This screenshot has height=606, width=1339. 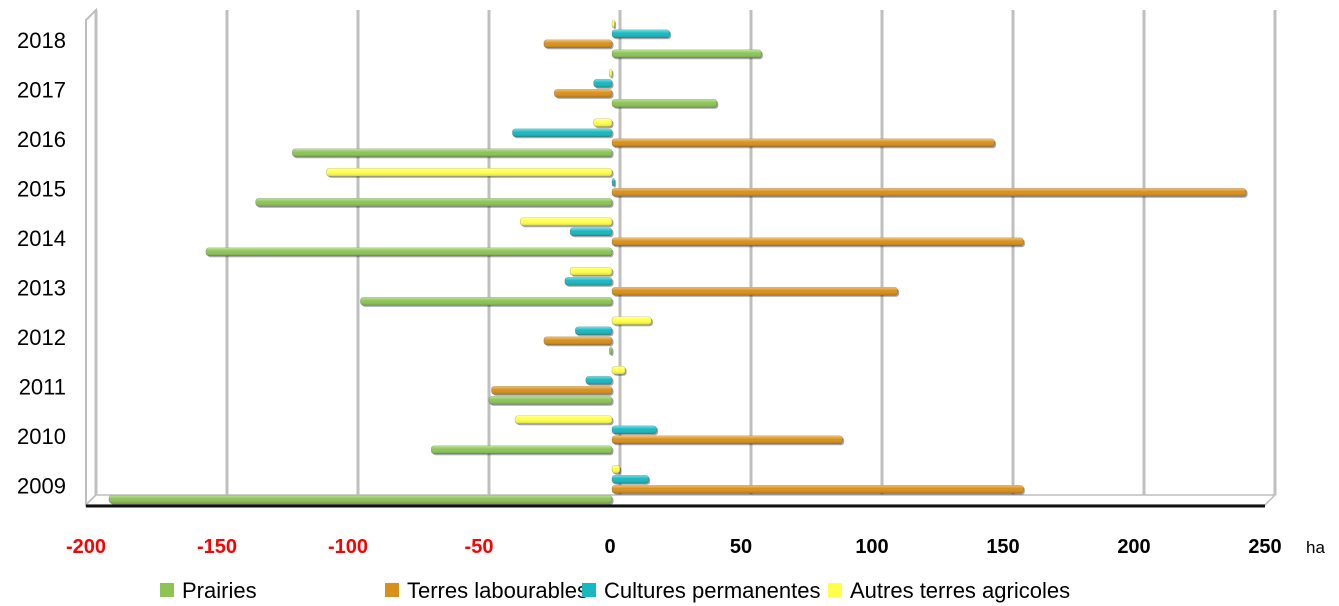 What do you see at coordinates (497, 590) in the screenshot?
I see `legend-label: Terres labourables` at bounding box center [497, 590].